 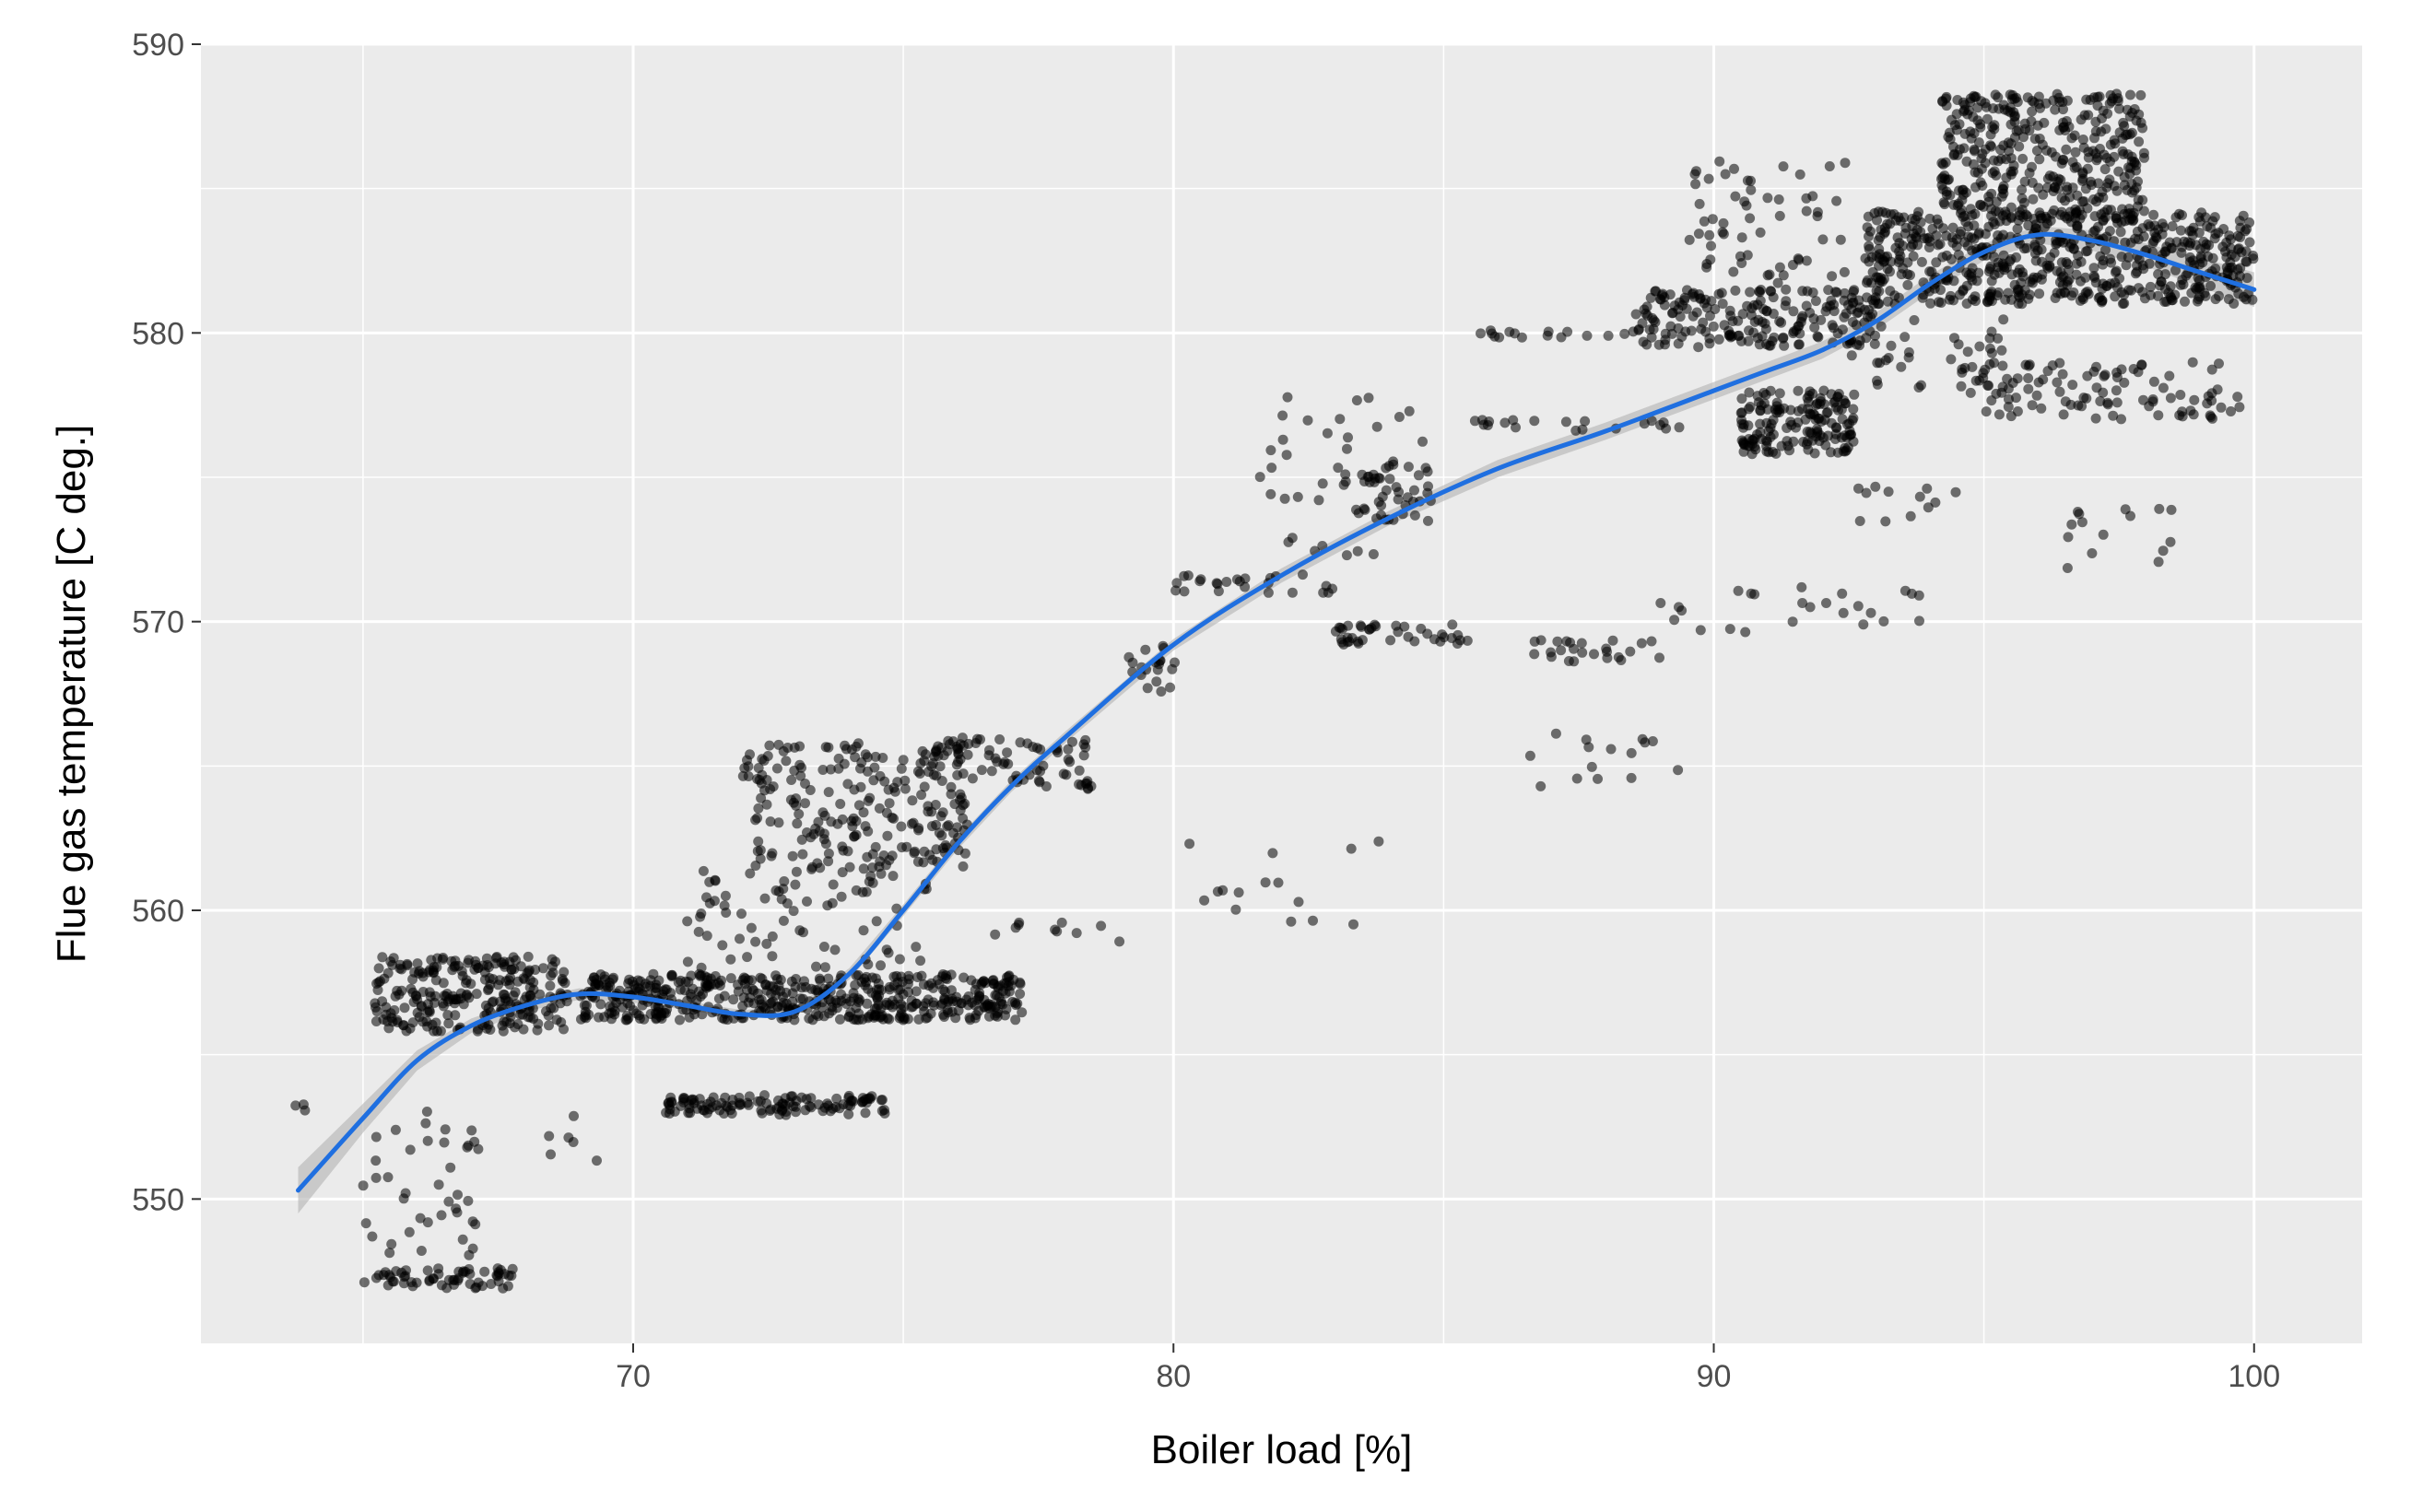 I want to click on x-tick-label: 80, so click(x=1174, y=1376).